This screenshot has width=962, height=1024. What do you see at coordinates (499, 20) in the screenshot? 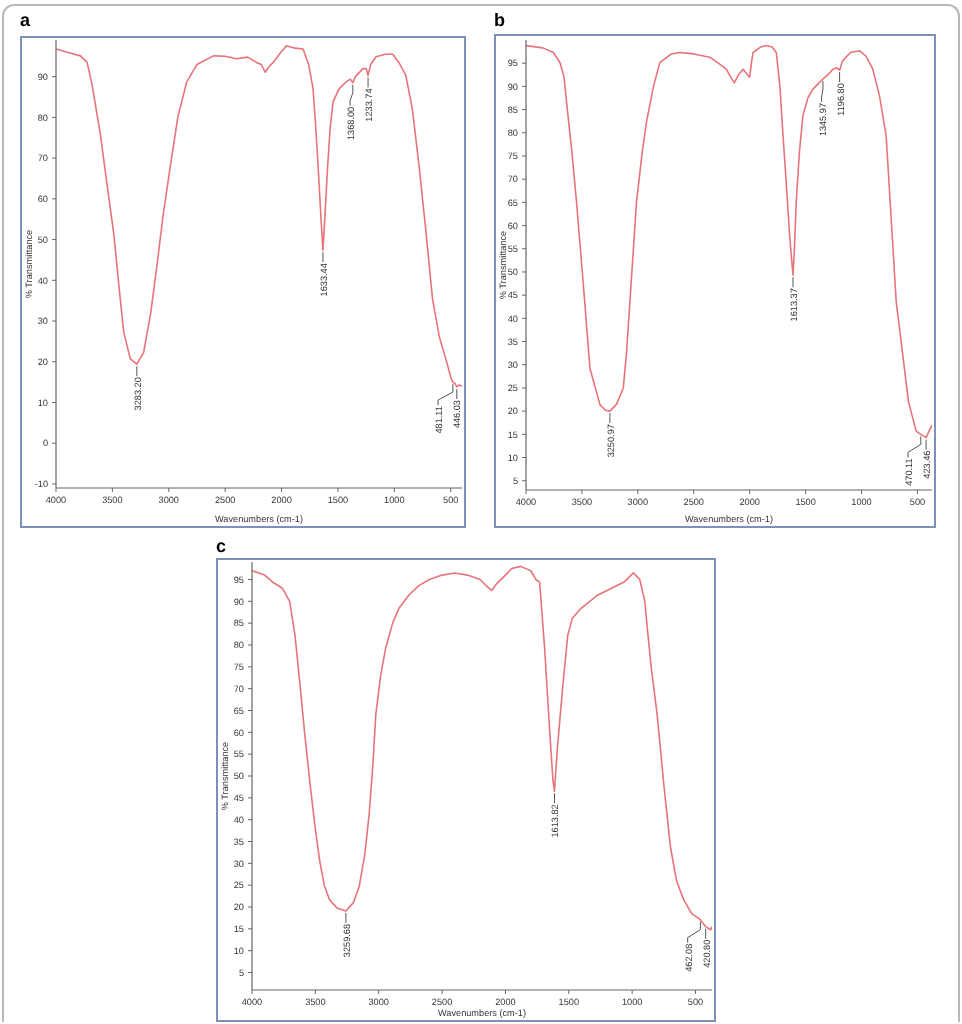
I see `chart-title: b` at bounding box center [499, 20].